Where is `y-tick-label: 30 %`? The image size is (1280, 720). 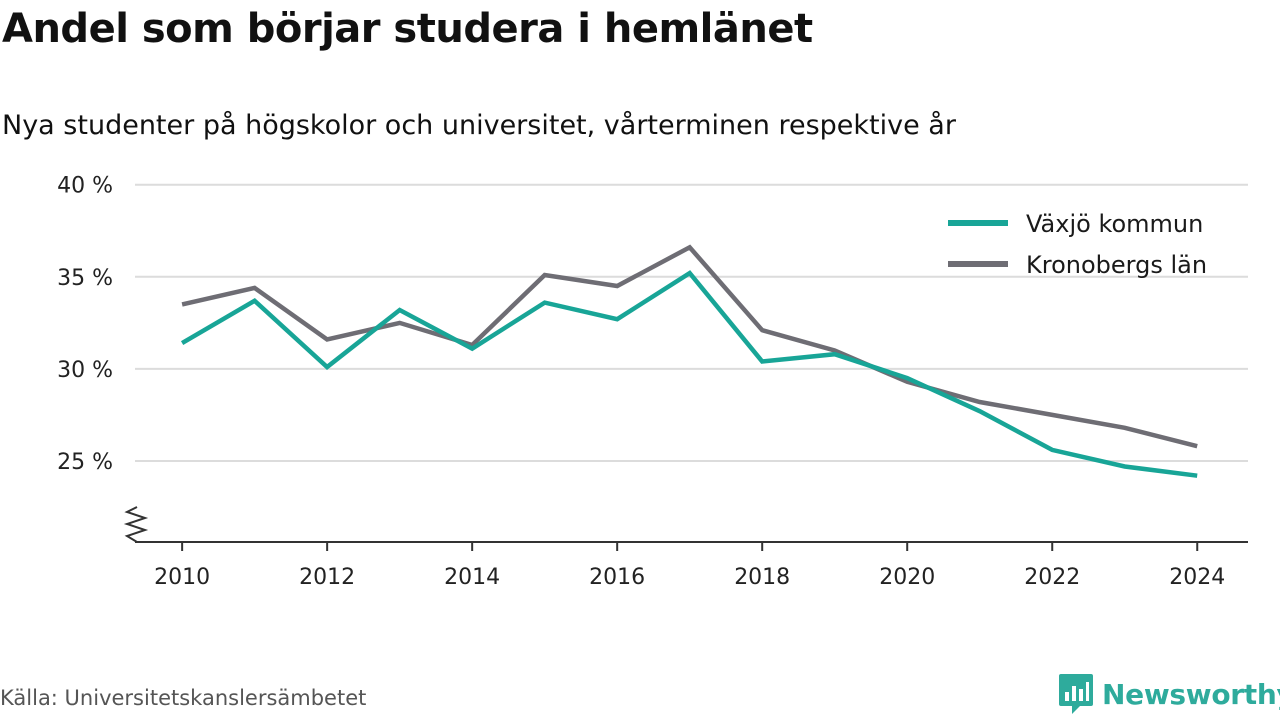 y-tick-label: 30 % is located at coordinates (85, 370).